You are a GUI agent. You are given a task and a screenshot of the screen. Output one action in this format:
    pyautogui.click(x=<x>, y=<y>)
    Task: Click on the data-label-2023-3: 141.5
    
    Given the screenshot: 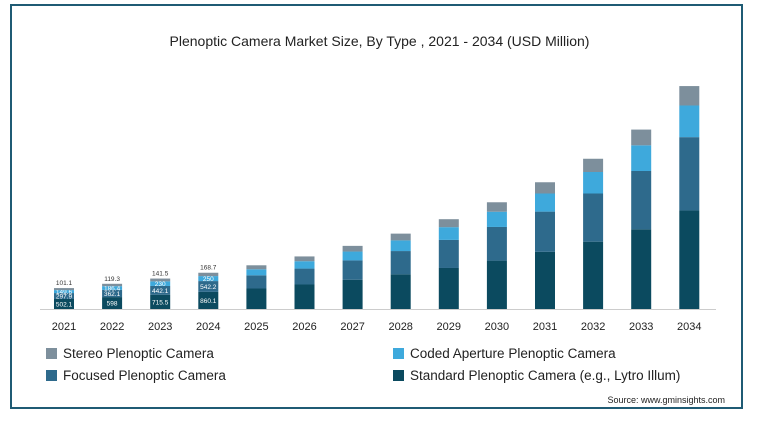 What is the action you would take?
    pyautogui.click(x=160, y=274)
    